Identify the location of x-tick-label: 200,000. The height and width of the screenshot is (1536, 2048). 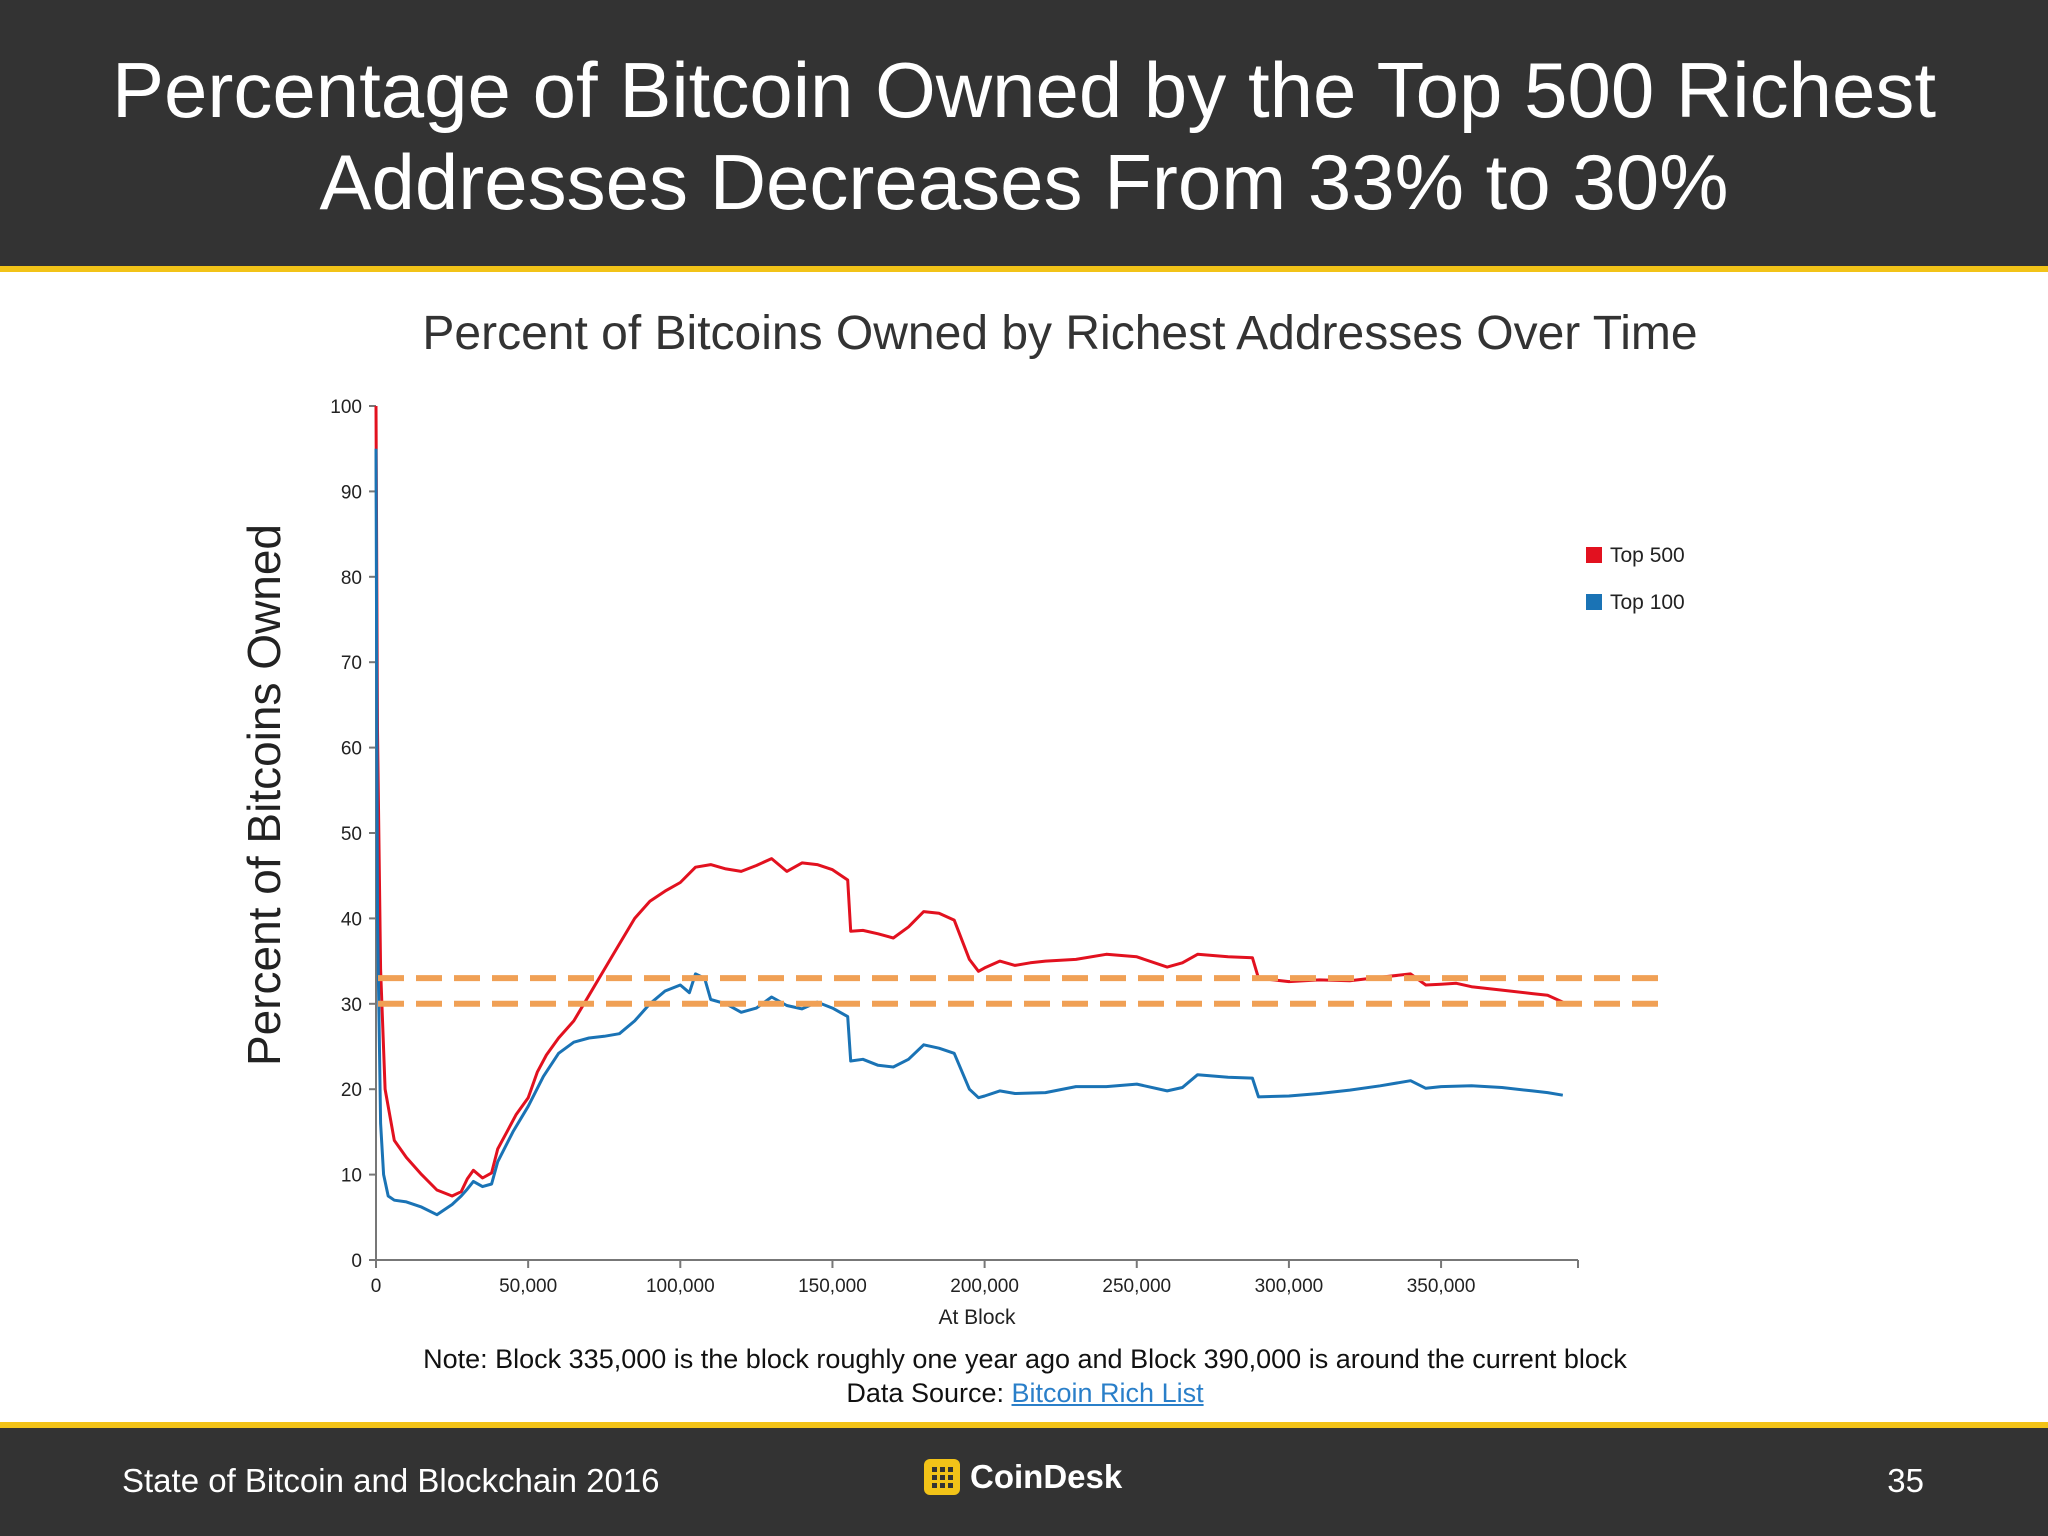
(984, 1286).